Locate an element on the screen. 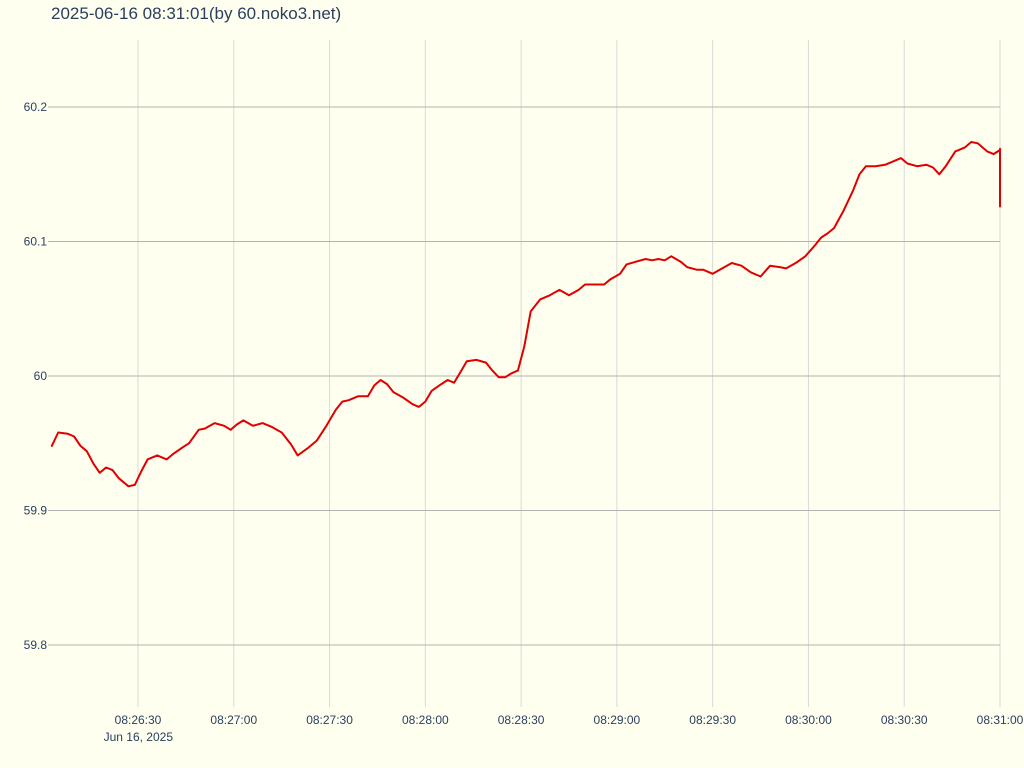  x-tick-date-label: Jun 16, 2025 is located at coordinates (139, 737).